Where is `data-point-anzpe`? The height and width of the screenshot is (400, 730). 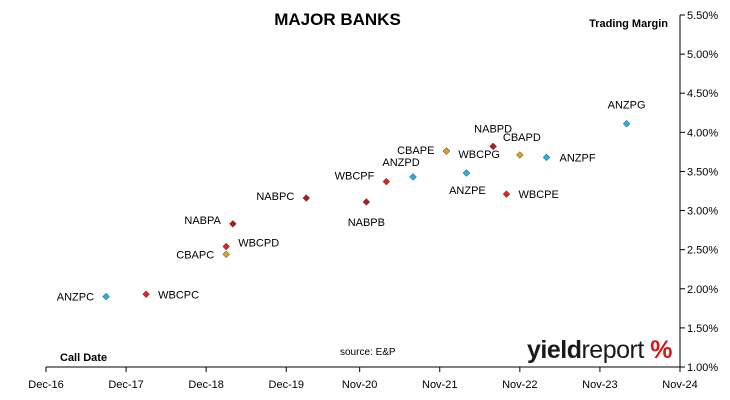
data-point-anzpe is located at coordinates (466, 173).